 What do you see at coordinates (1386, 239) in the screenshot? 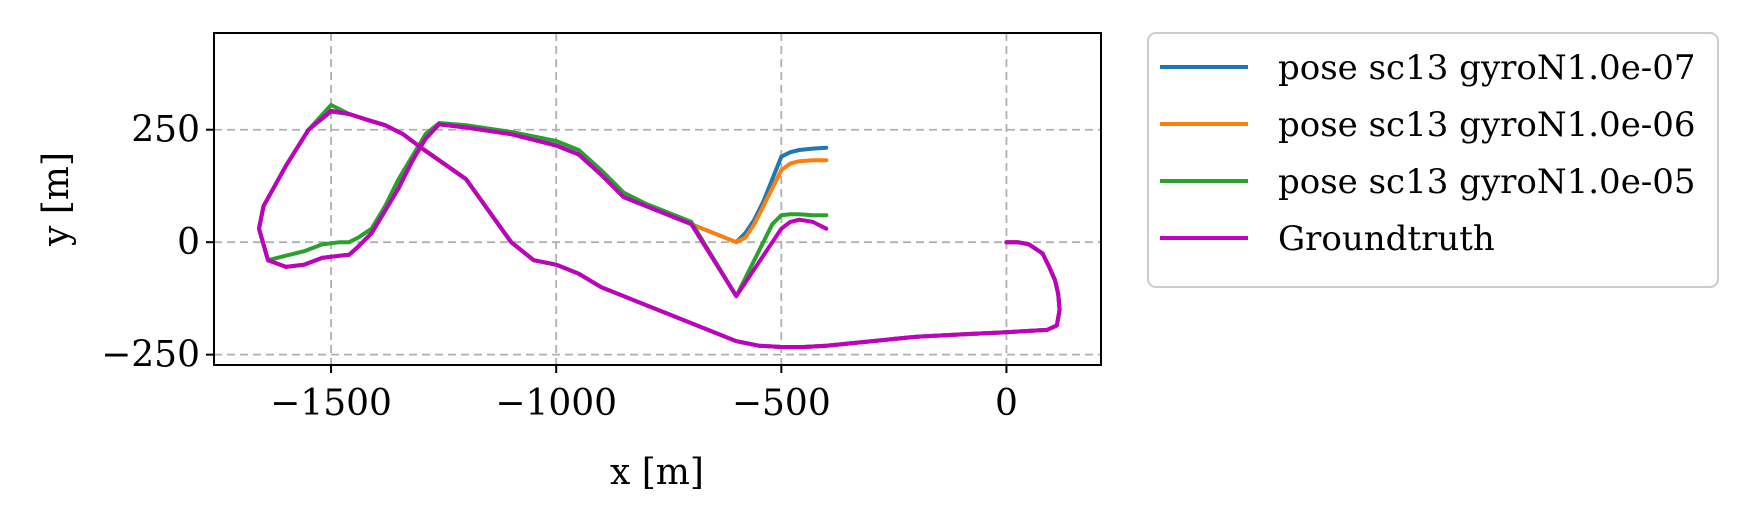
I see `legend-label-4: Groundtruth` at bounding box center [1386, 239].